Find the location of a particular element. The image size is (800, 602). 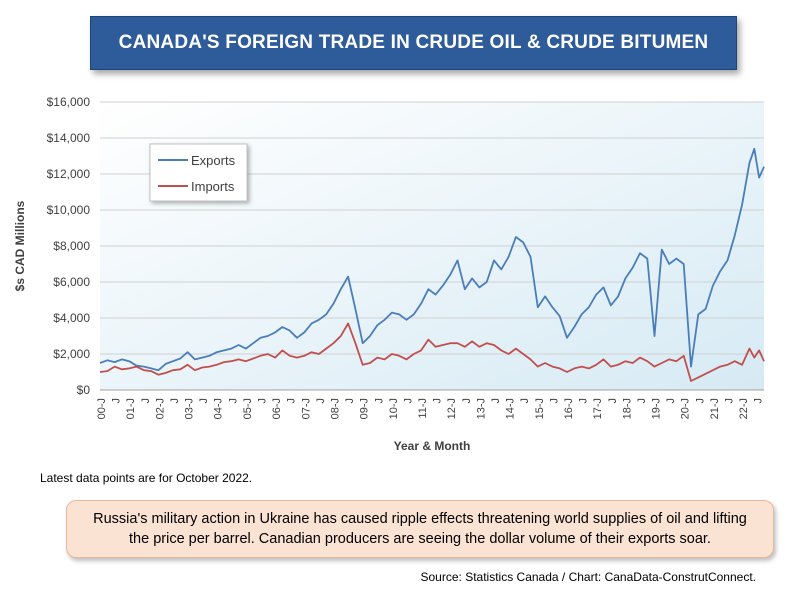

y-tick-label: $10,000 is located at coordinates (69, 210).